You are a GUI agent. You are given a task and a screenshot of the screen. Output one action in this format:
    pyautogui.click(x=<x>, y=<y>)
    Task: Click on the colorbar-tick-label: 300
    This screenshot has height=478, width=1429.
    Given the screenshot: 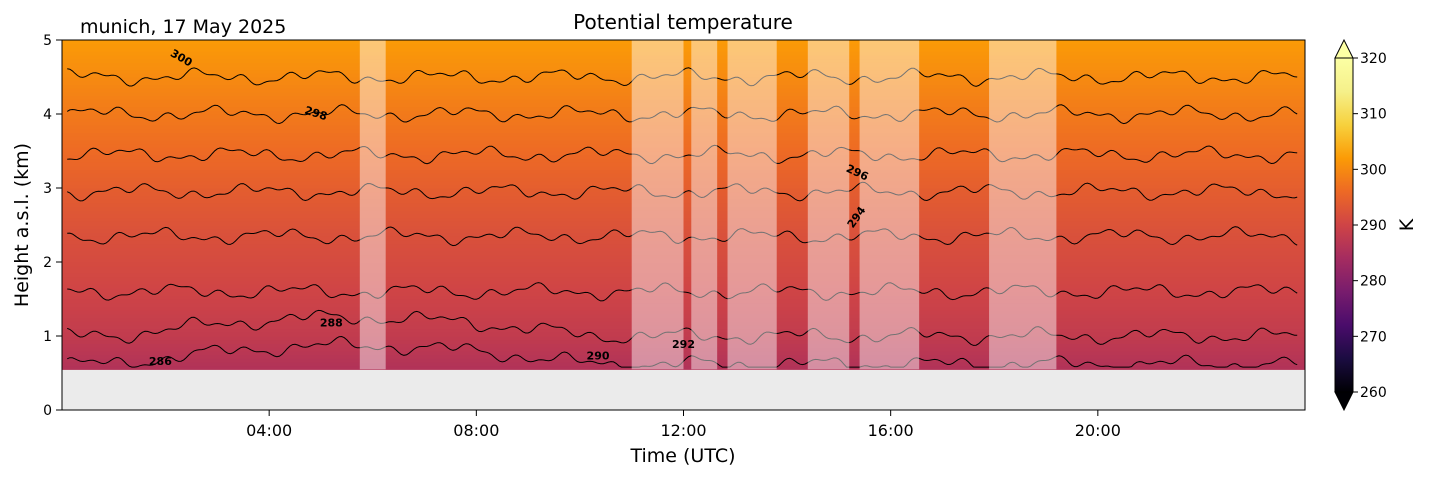 What is the action you would take?
    pyautogui.click(x=1373, y=170)
    